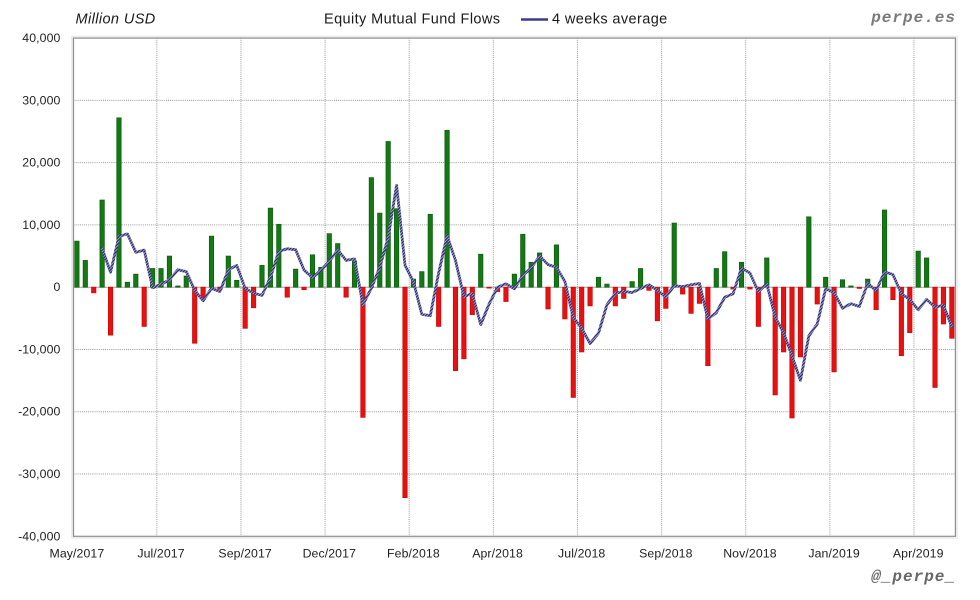 This screenshot has height=600, width=980. I want to click on svg-text: 40,000, so click(41, 38).